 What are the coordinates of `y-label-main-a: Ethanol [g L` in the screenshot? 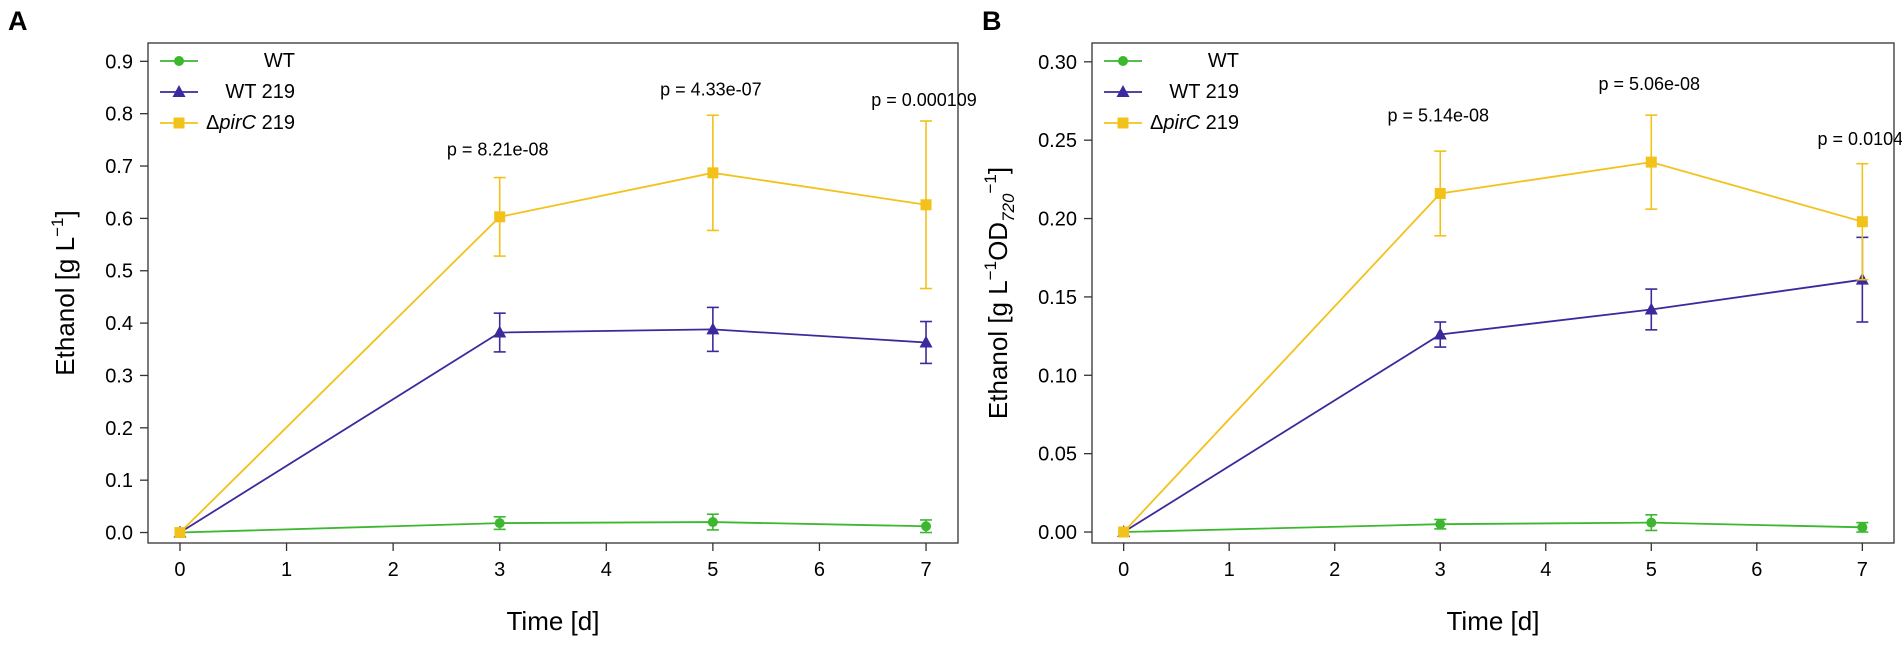 It's located at (65, 306).